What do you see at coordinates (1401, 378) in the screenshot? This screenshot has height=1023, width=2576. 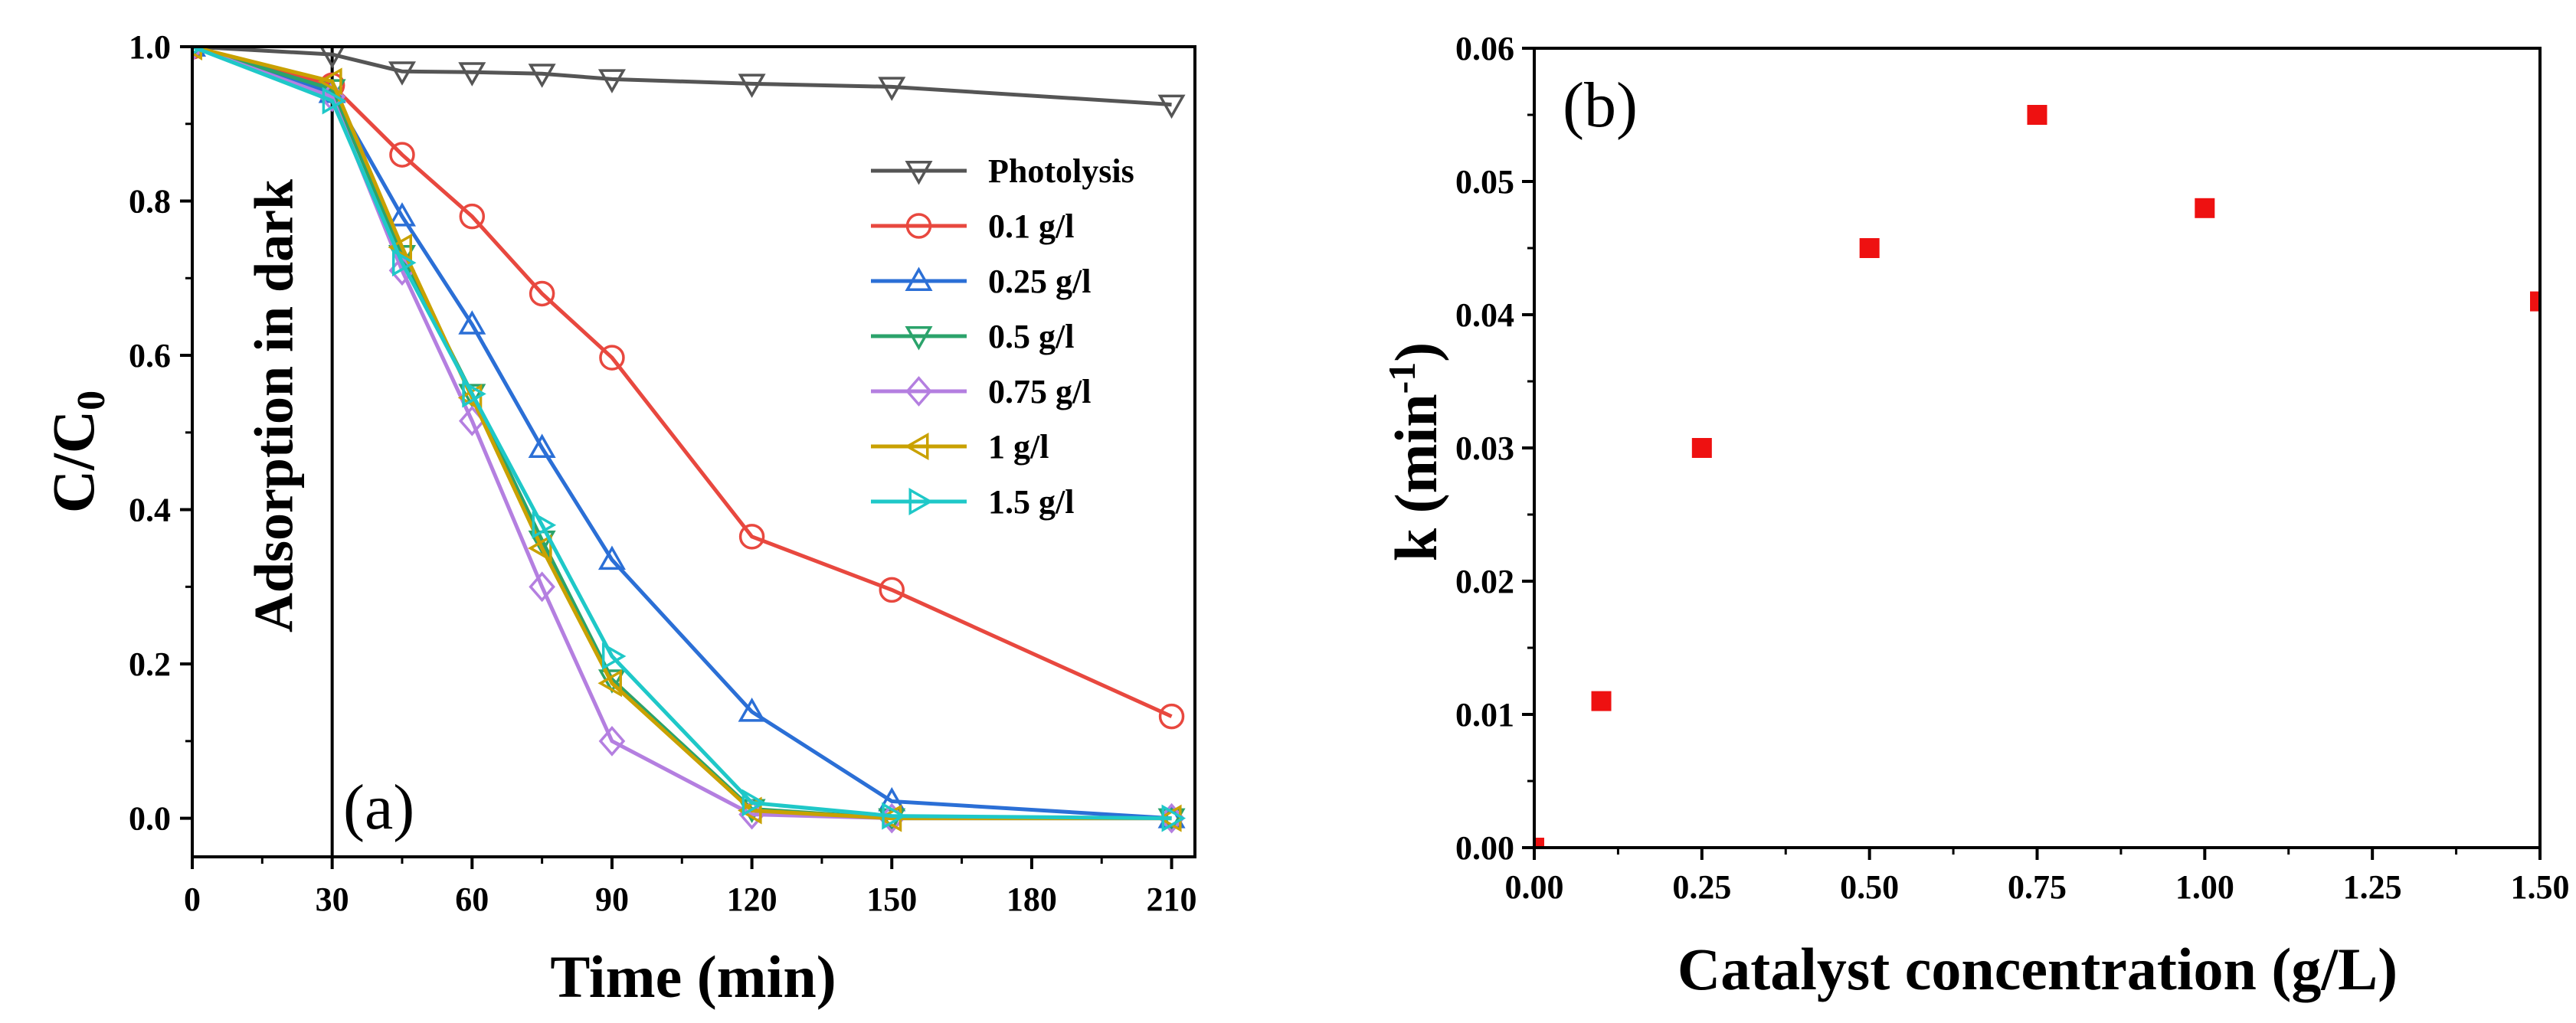 I see `panel-b-y-axis-title-sup: -1` at bounding box center [1401, 378].